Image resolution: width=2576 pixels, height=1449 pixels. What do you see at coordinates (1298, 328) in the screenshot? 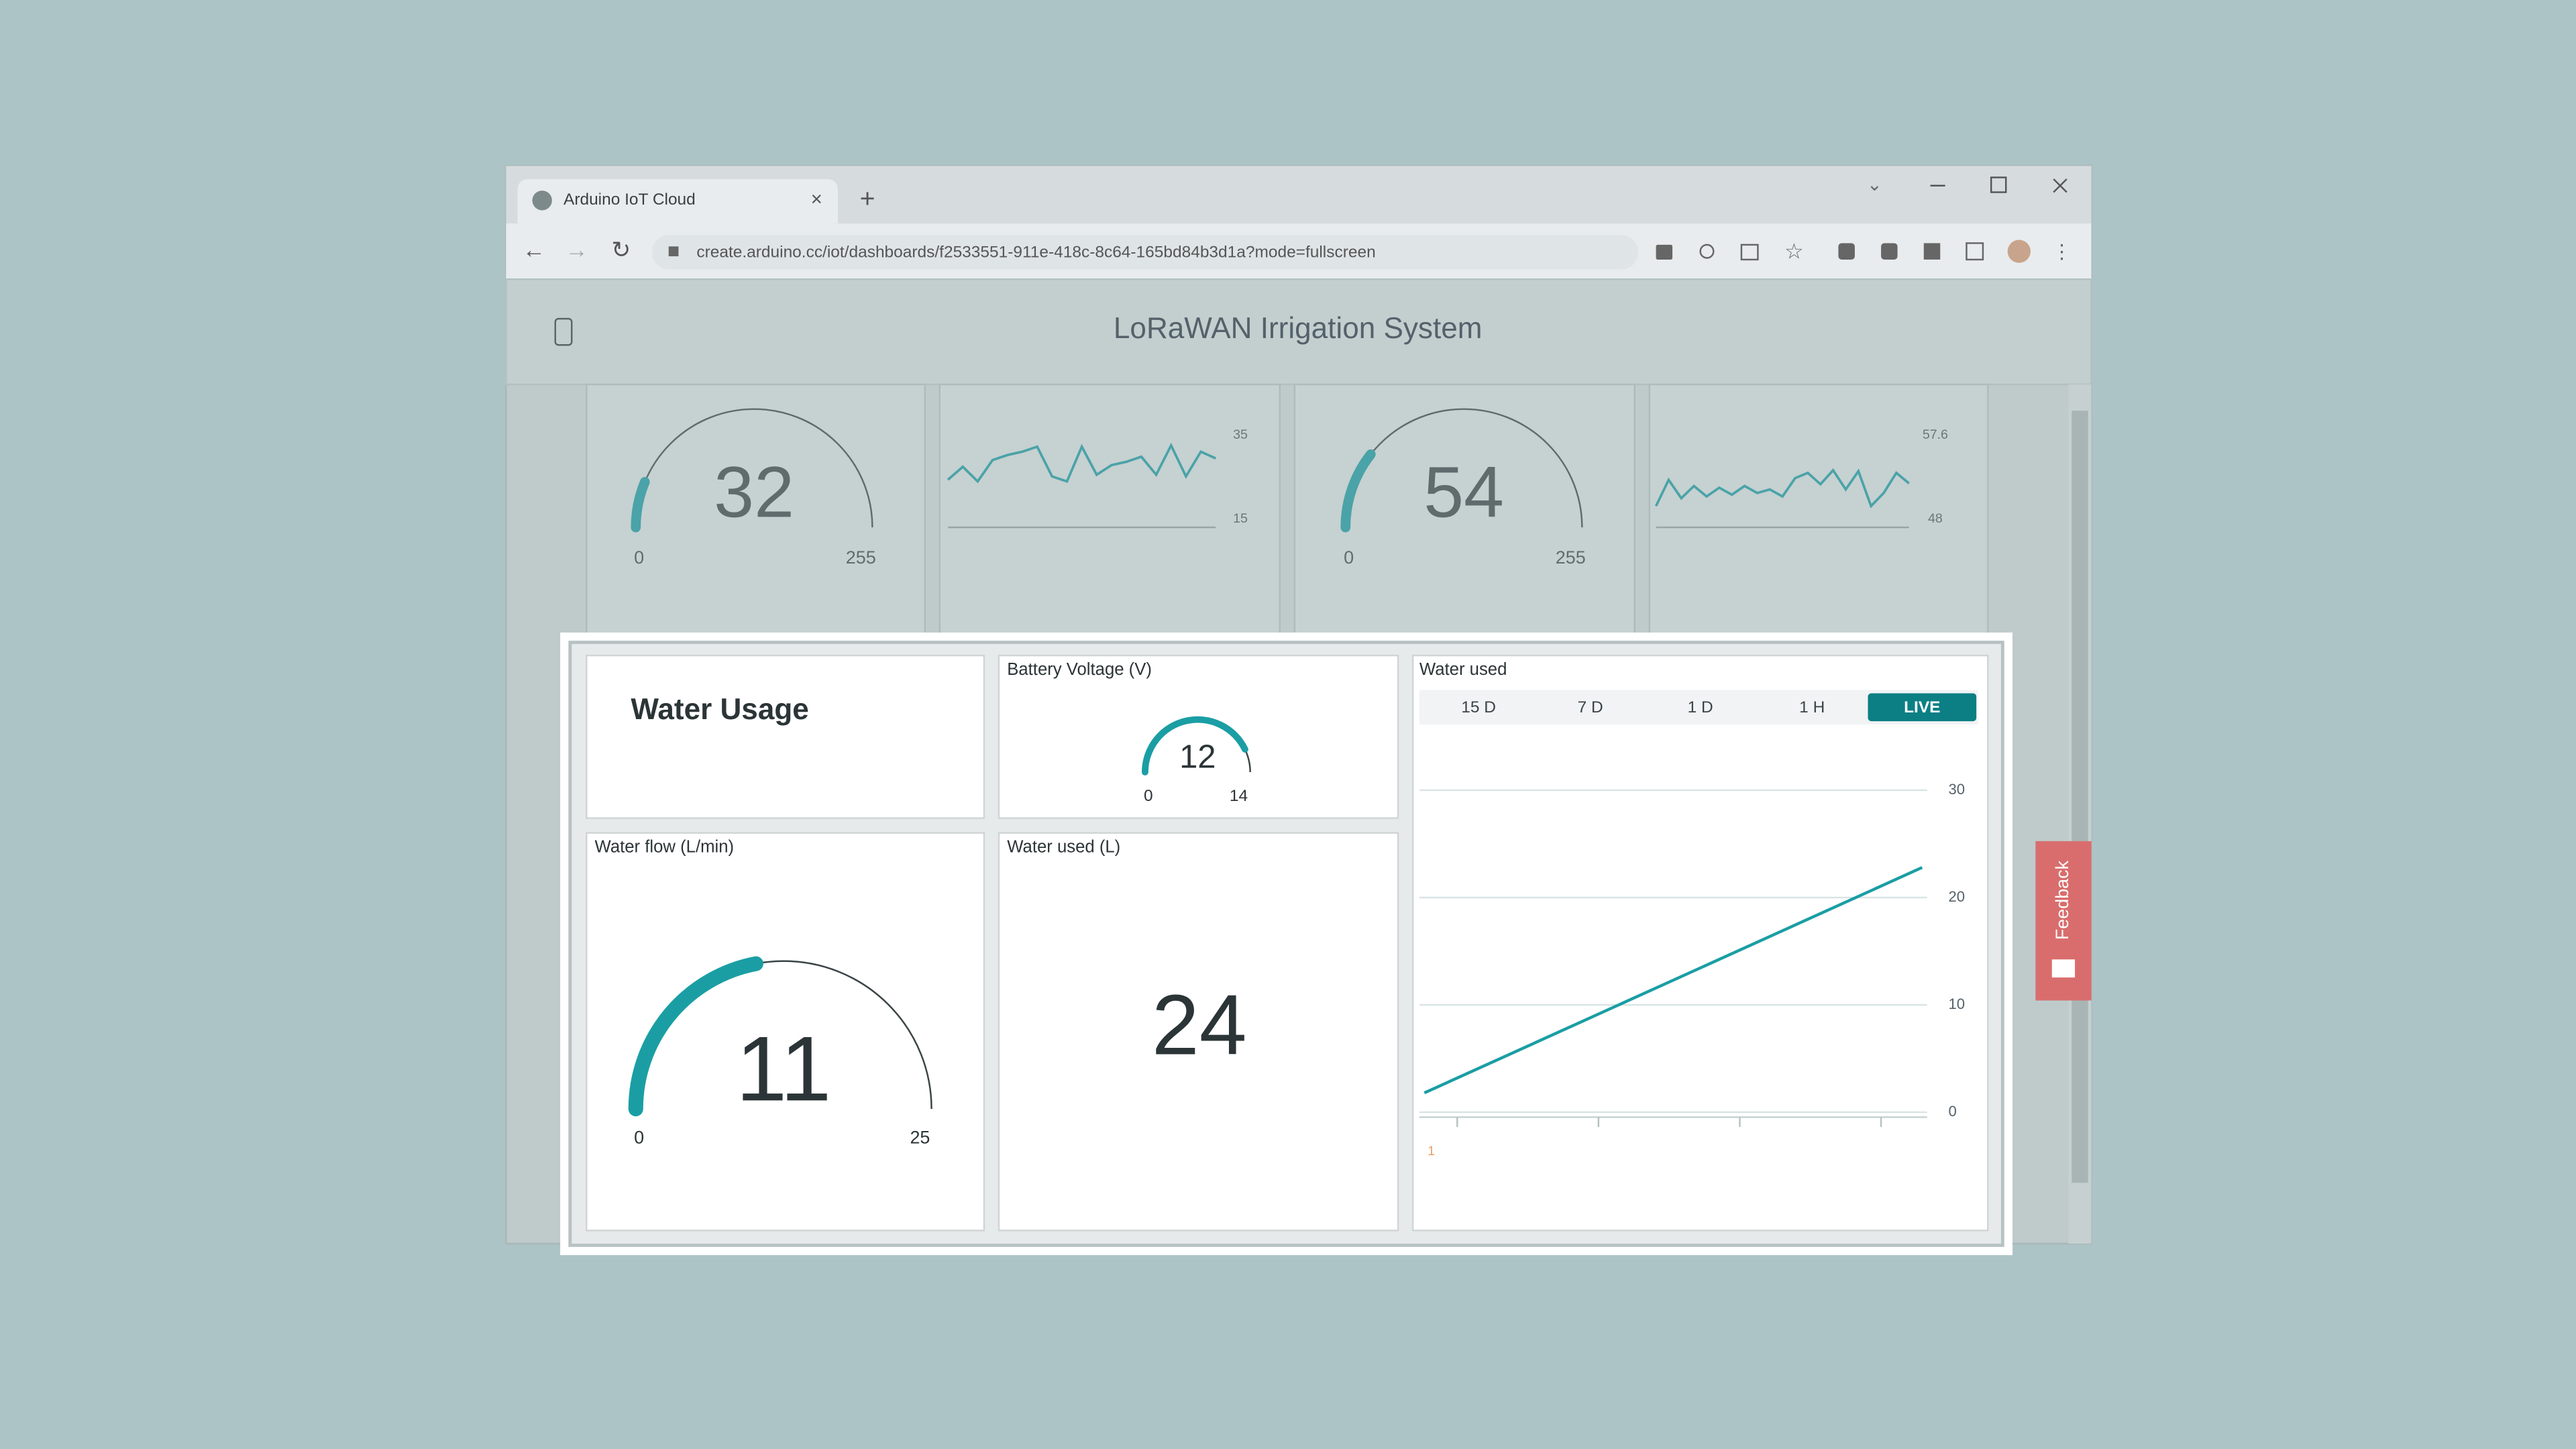
I see `dashboard-title: LoRaWAN Irrigation System` at bounding box center [1298, 328].